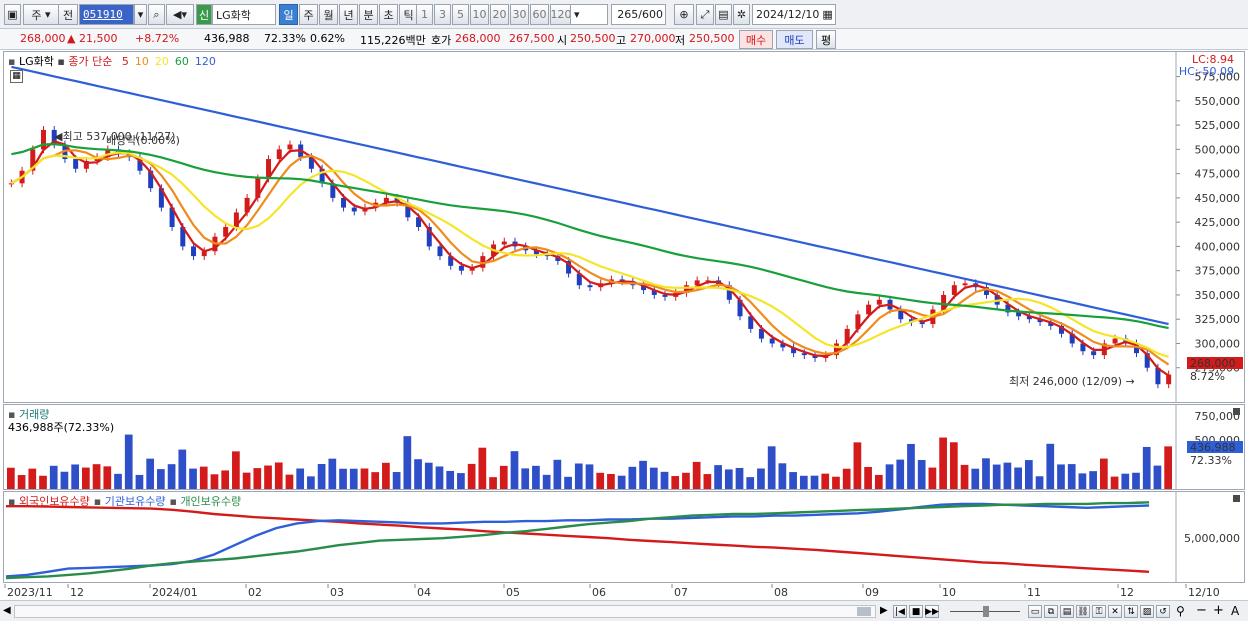 Image resolution: width=1248 pixels, height=621 pixels. Describe the element at coordinates (285, 38) in the screenshot. I see `volume-rate: 72.33%` at that location.